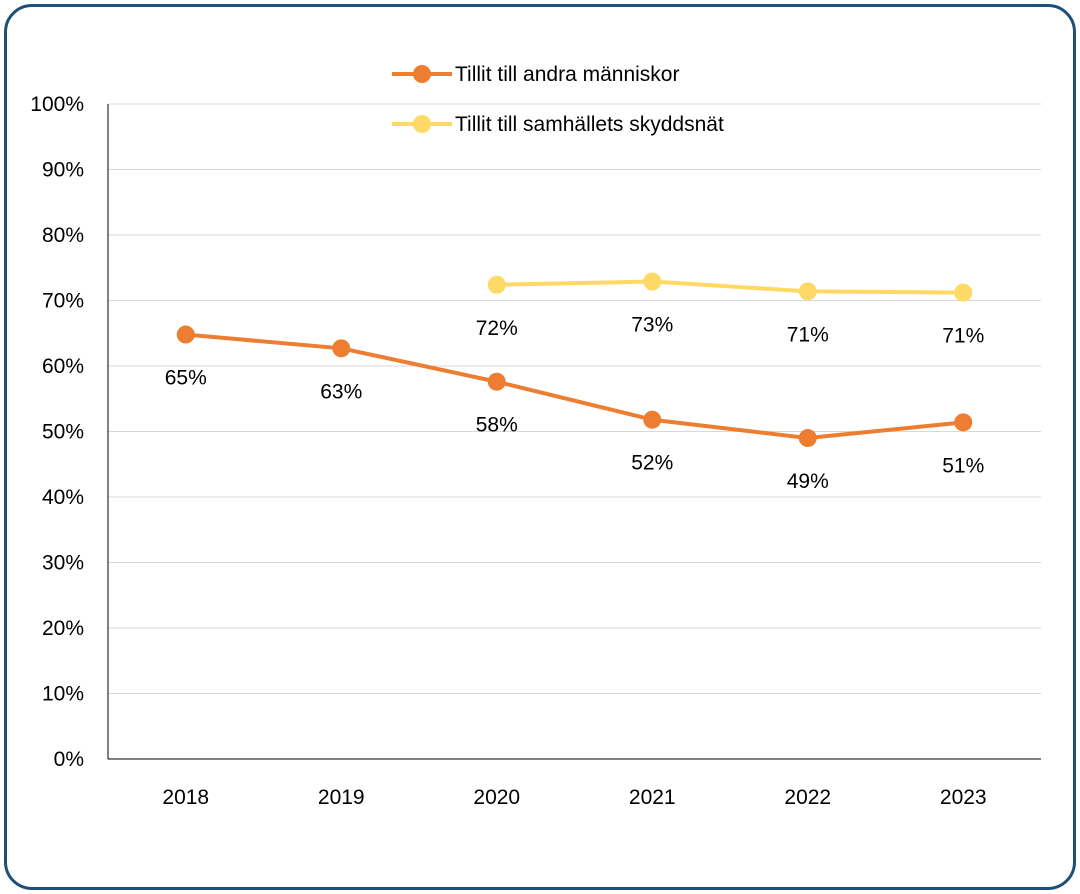 The height and width of the screenshot is (894, 1080). I want to click on legend-label: Tillit till andra människor, so click(567, 74).